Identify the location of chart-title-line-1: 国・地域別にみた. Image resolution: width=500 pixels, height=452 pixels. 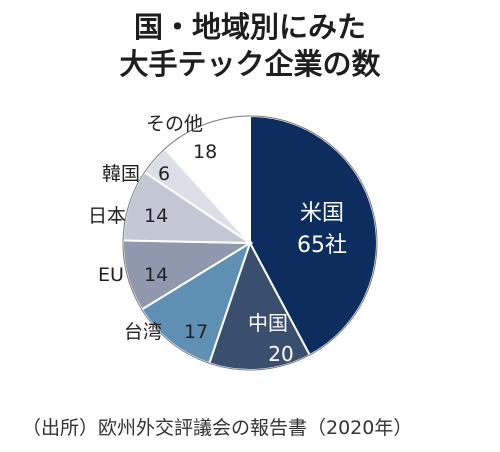
(249, 27).